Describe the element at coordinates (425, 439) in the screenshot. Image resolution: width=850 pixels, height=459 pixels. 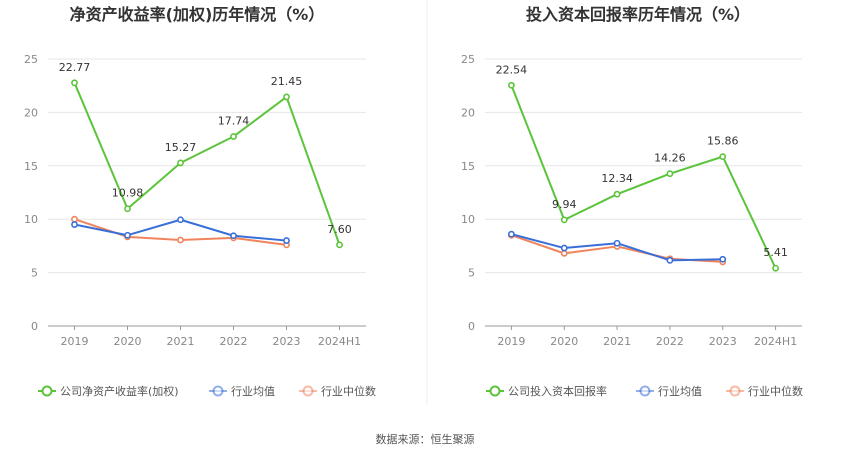
I see `data-source-note: 数据来源：恒生聚源` at that location.